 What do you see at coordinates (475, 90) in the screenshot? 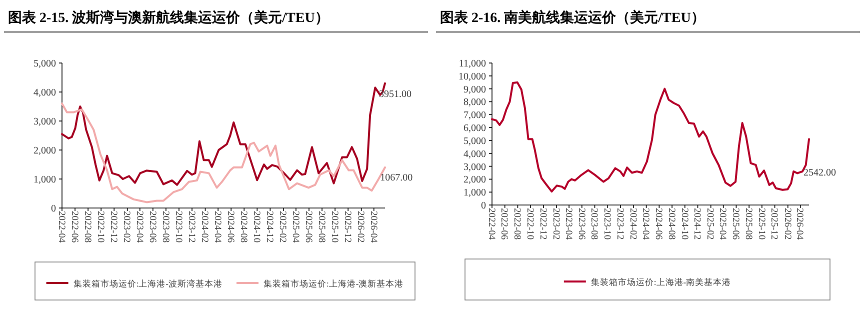
I see `y-tick-label: 9,000` at bounding box center [475, 90].